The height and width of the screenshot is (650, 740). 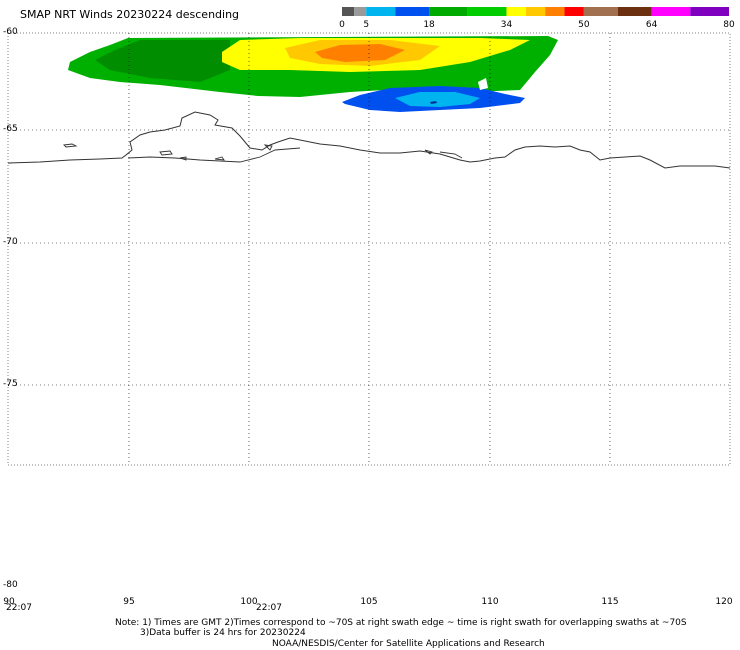 I want to click on lat-label: -60, so click(x=10, y=32).